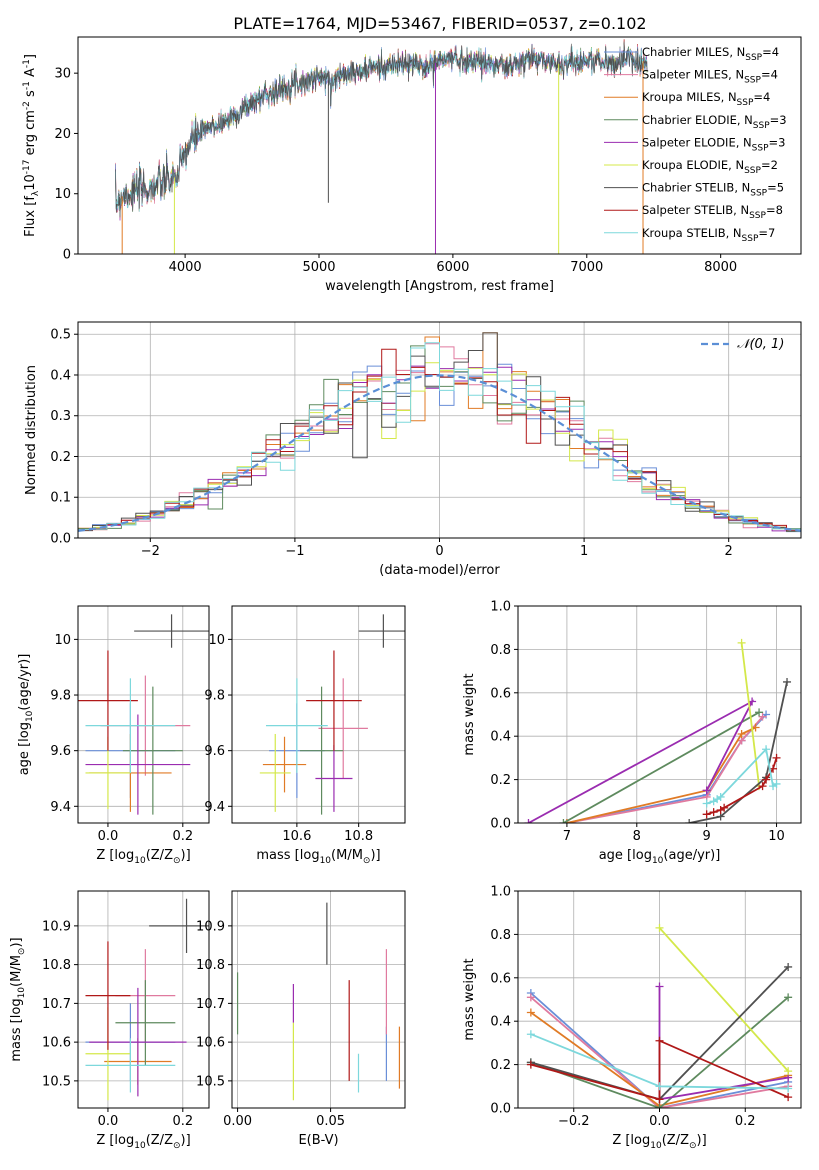 This screenshot has width=819, height=1170. What do you see at coordinates (439, 570) in the screenshot?
I see `x-axis-label: (data-model)/error` at bounding box center [439, 570].